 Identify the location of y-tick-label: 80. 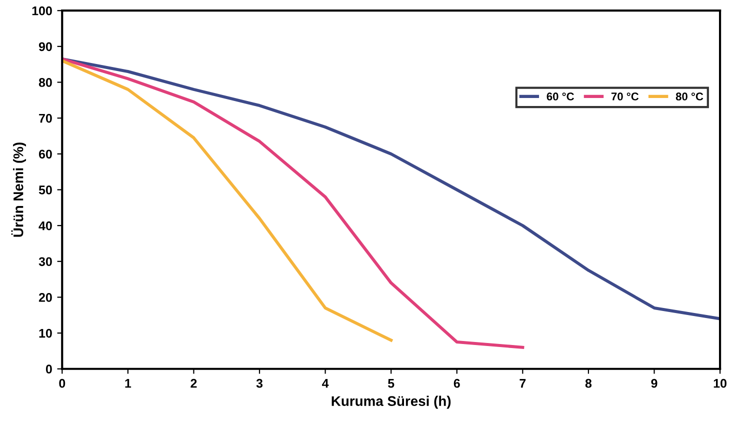
(45, 82).